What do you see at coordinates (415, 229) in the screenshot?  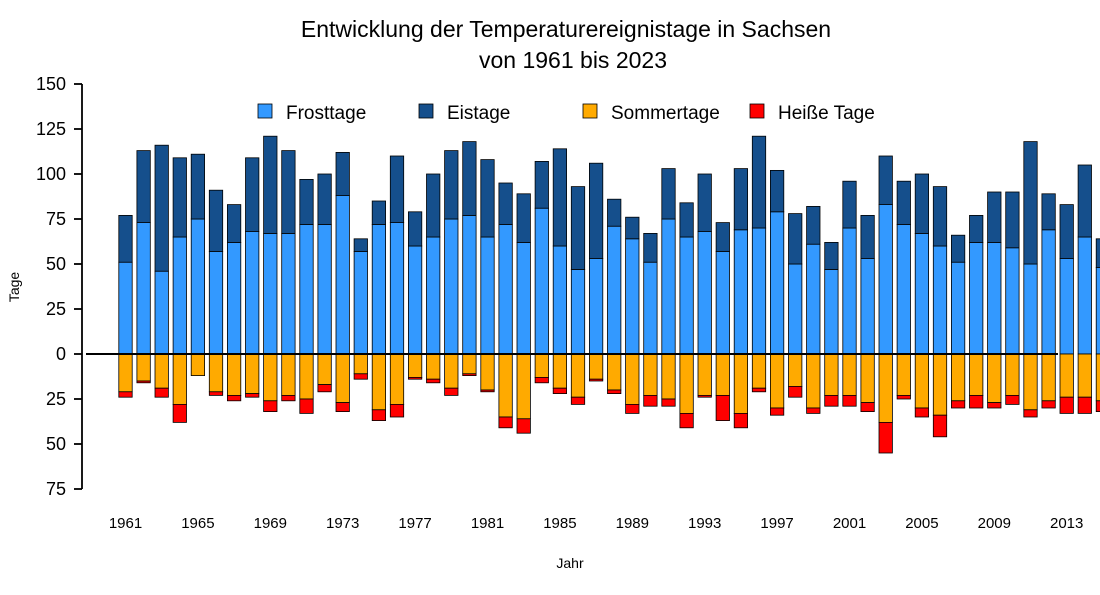 I see `bar-eistage-1977` at bounding box center [415, 229].